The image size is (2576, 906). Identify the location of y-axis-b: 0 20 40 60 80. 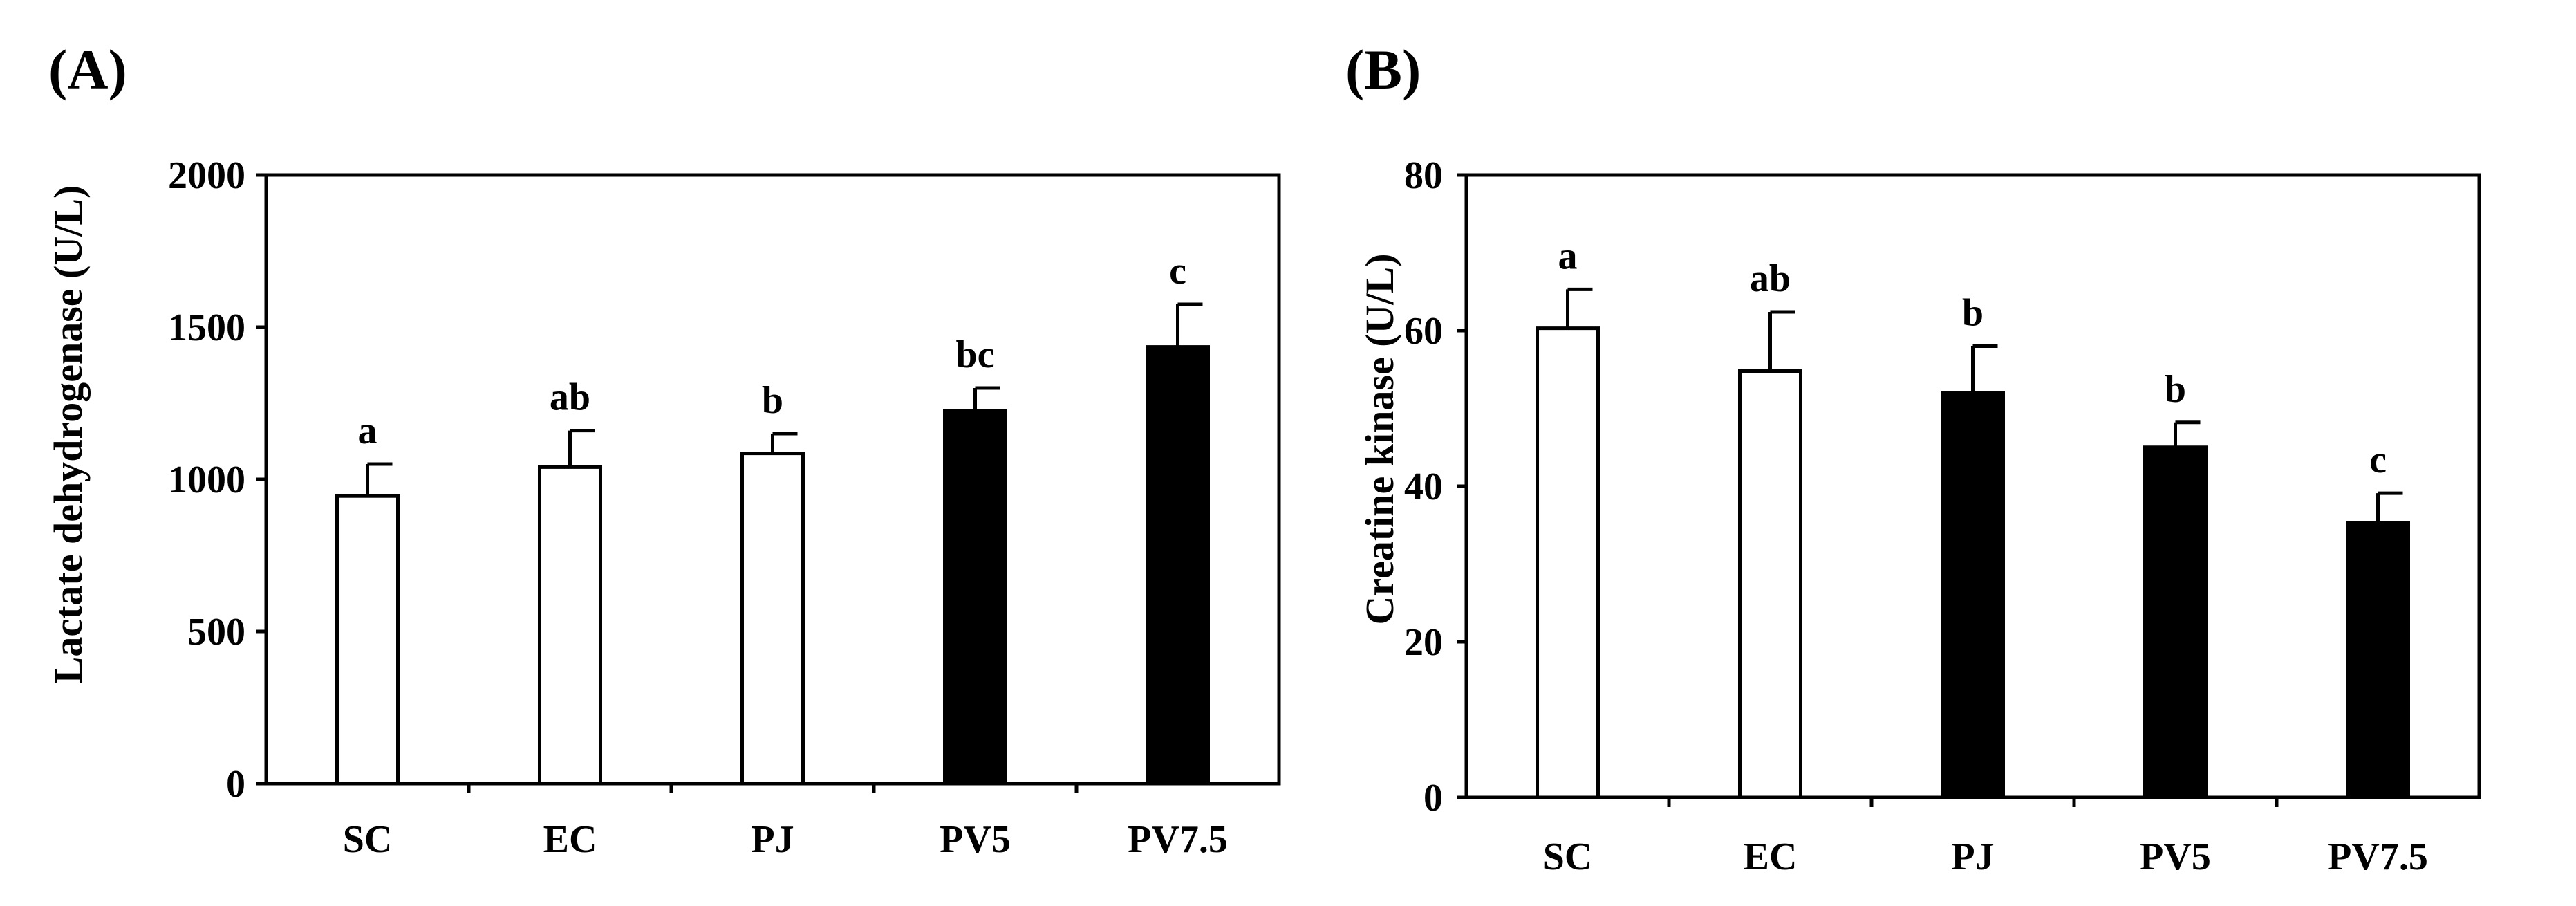
(1435, 487).